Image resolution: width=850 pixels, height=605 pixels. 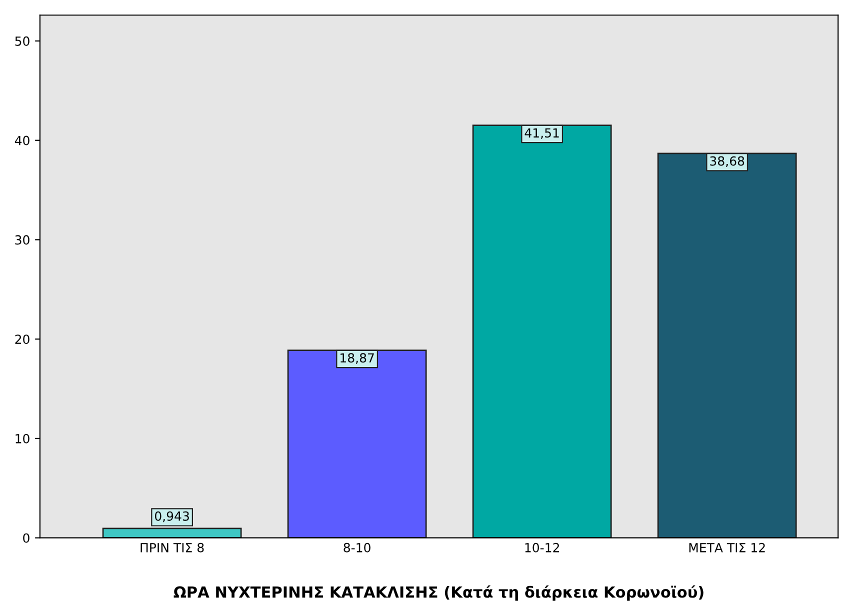 What do you see at coordinates (439, 593) in the screenshot?
I see `x-axis-title: ΩΡΑ ΝΥΧΤΕΡΙΝΗΣ ΚΑΤΑΚΛΙΣΗΣ (Κατά τη διάρκεια Κορωνοϊού)` at bounding box center [439, 593].